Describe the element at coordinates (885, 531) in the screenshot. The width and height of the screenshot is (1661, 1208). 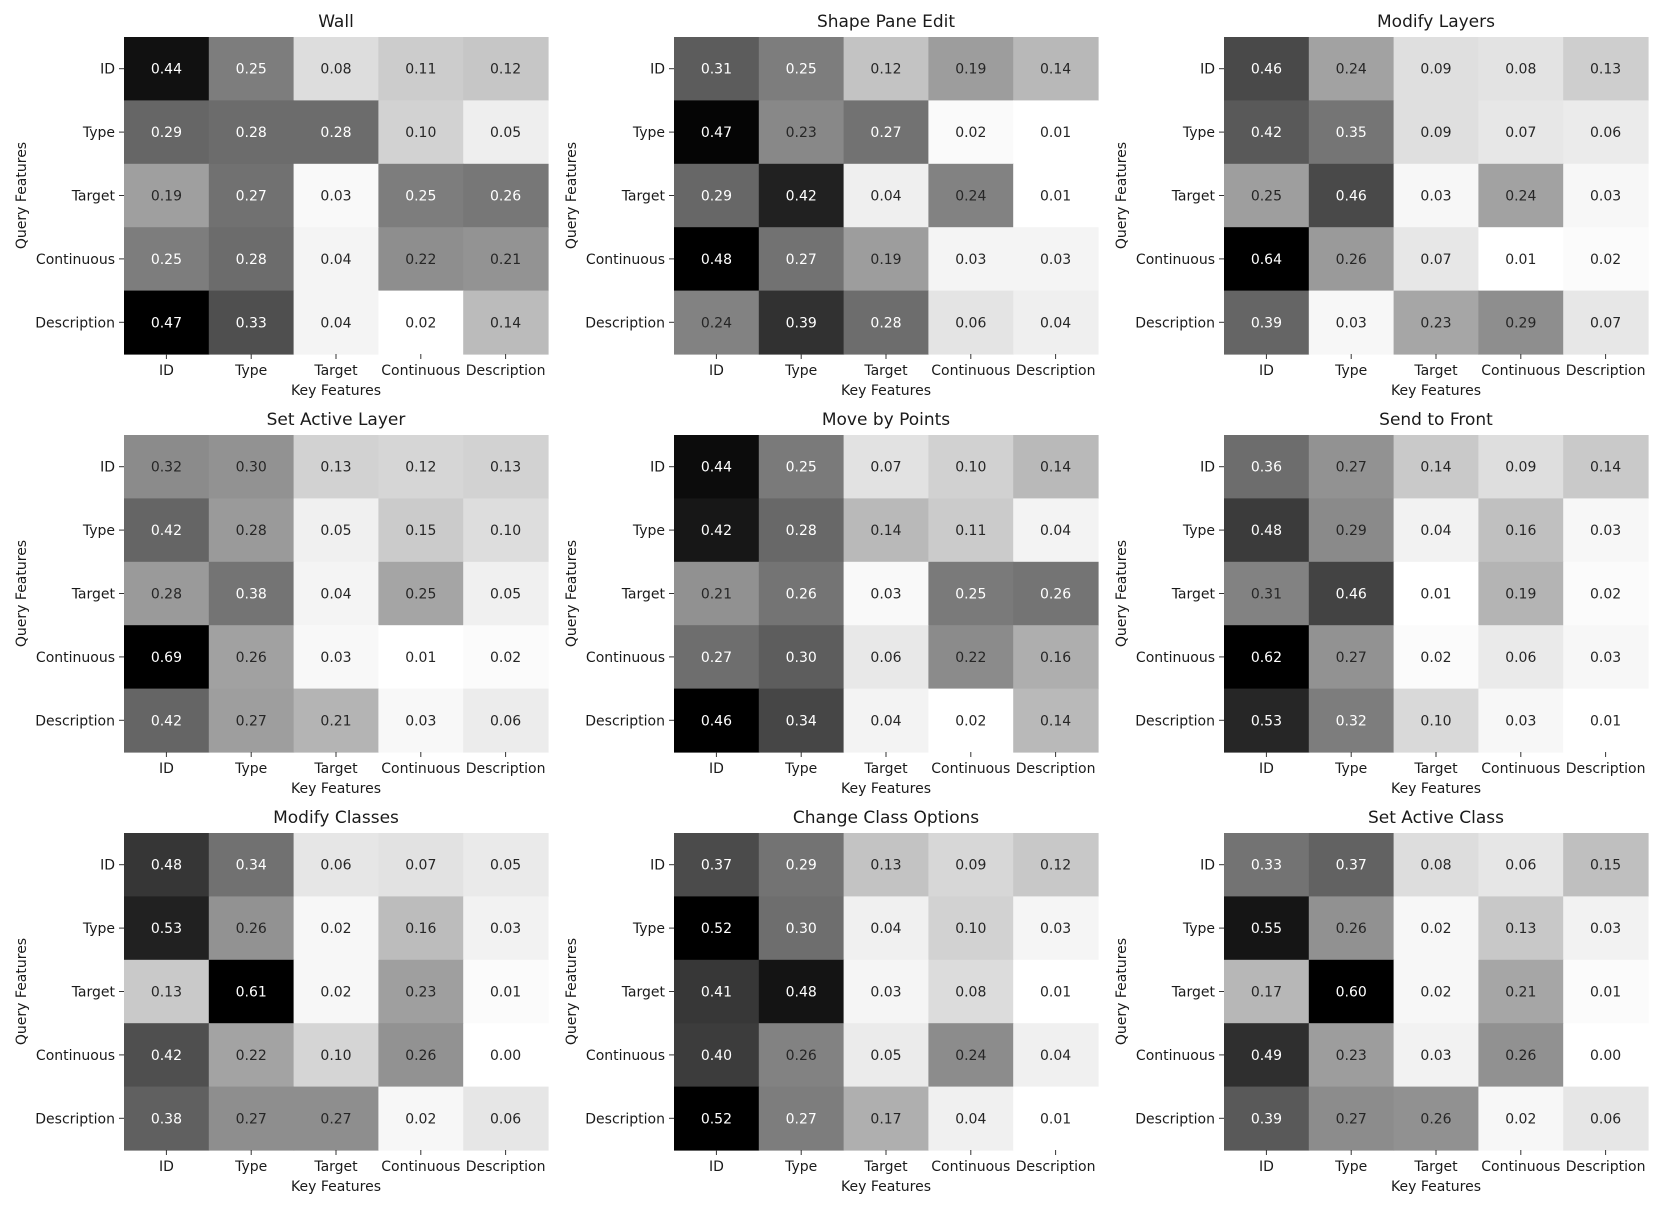
I see `cell-value-label: 0.14` at that location.